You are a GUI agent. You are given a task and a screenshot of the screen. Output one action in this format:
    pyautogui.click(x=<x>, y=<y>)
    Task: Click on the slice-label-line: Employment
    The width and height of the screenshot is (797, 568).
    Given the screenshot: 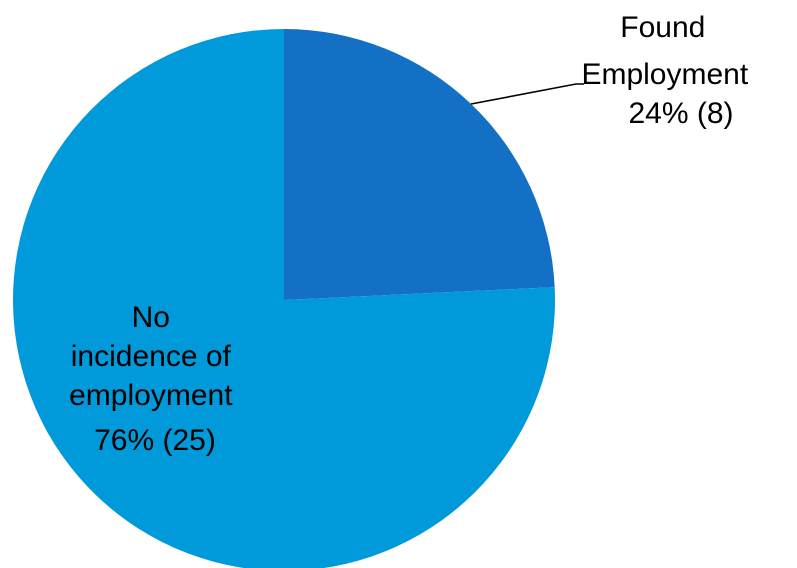 What is the action you would take?
    pyautogui.click(x=664, y=74)
    